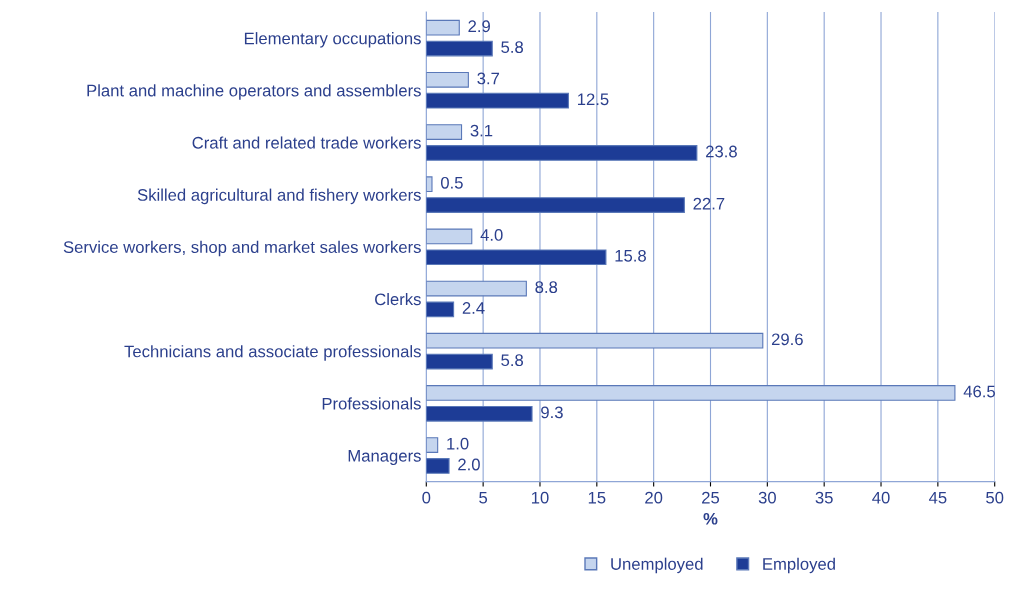  What do you see at coordinates (483, 497) in the screenshot?
I see `x-tick-label: 5` at bounding box center [483, 497].